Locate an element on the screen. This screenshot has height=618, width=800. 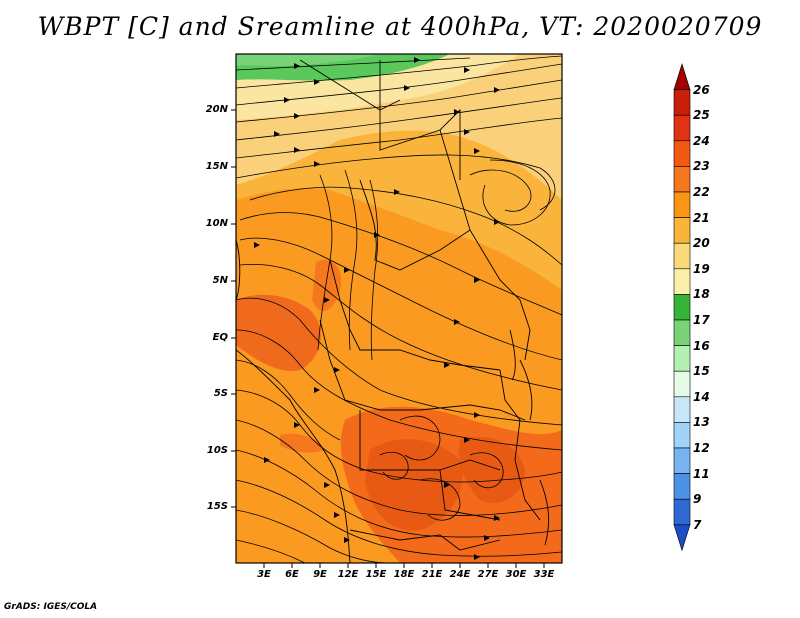
lon-label-9e: 9E is located at coordinates (320, 574).